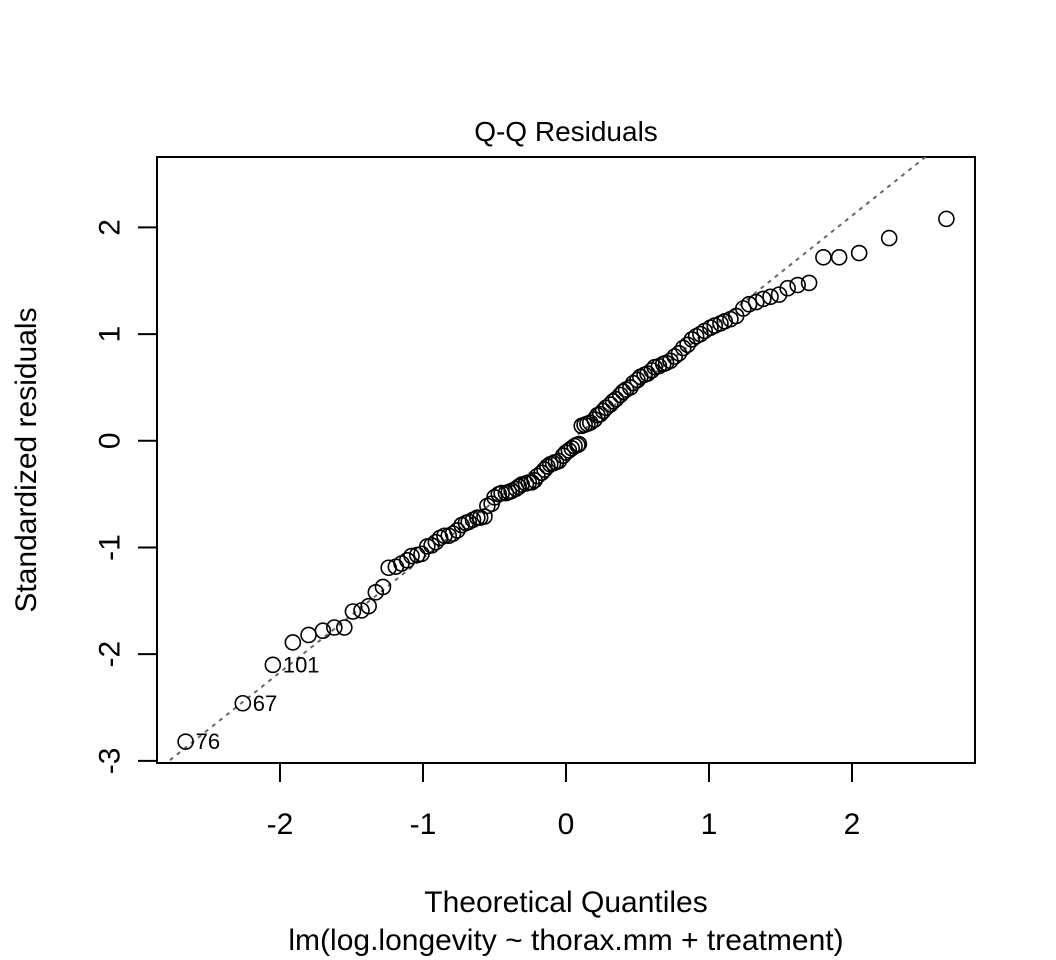  What do you see at coordinates (566, 824) in the screenshot?
I see `x-tick-label: 0` at bounding box center [566, 824].